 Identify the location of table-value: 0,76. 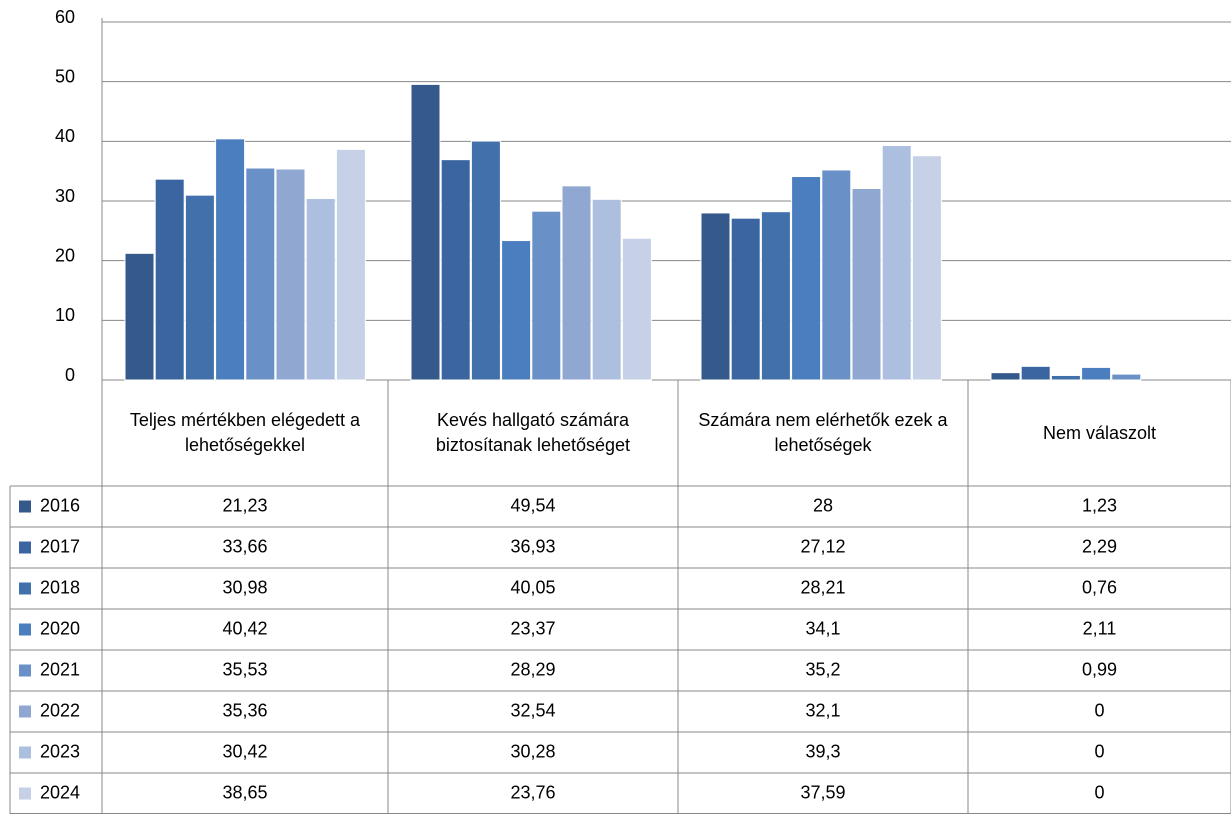
(1099, 587).